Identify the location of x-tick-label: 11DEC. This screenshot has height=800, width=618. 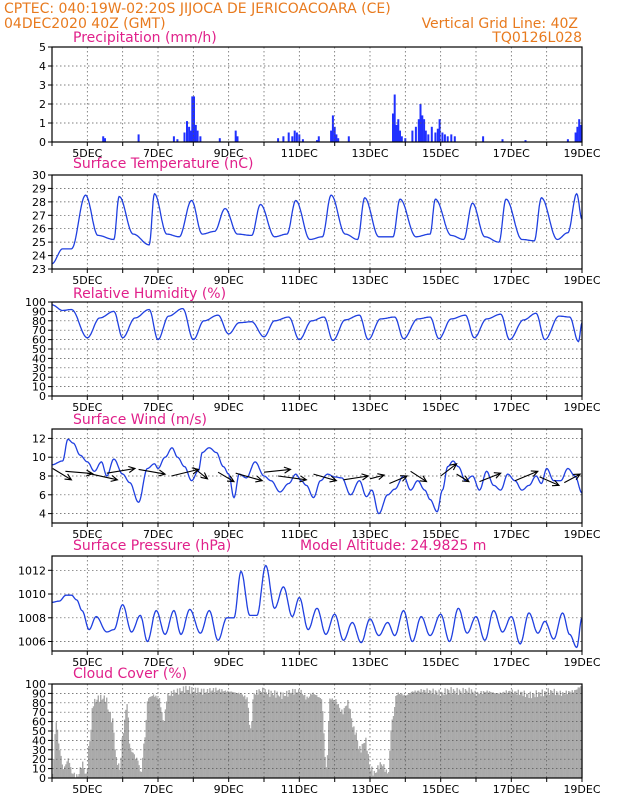
(299, 789).